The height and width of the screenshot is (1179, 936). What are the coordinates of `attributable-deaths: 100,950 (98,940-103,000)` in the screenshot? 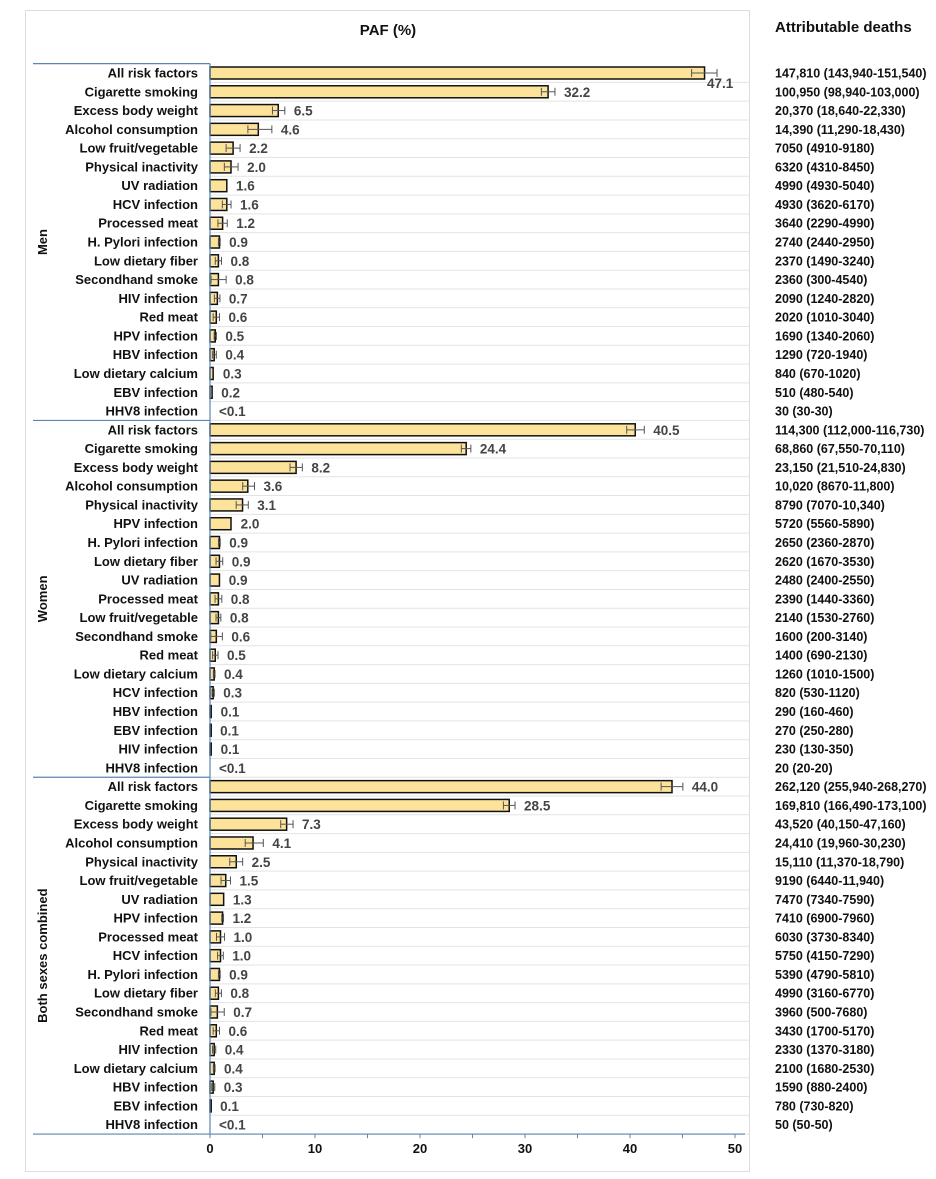 It's located at (847, 92).